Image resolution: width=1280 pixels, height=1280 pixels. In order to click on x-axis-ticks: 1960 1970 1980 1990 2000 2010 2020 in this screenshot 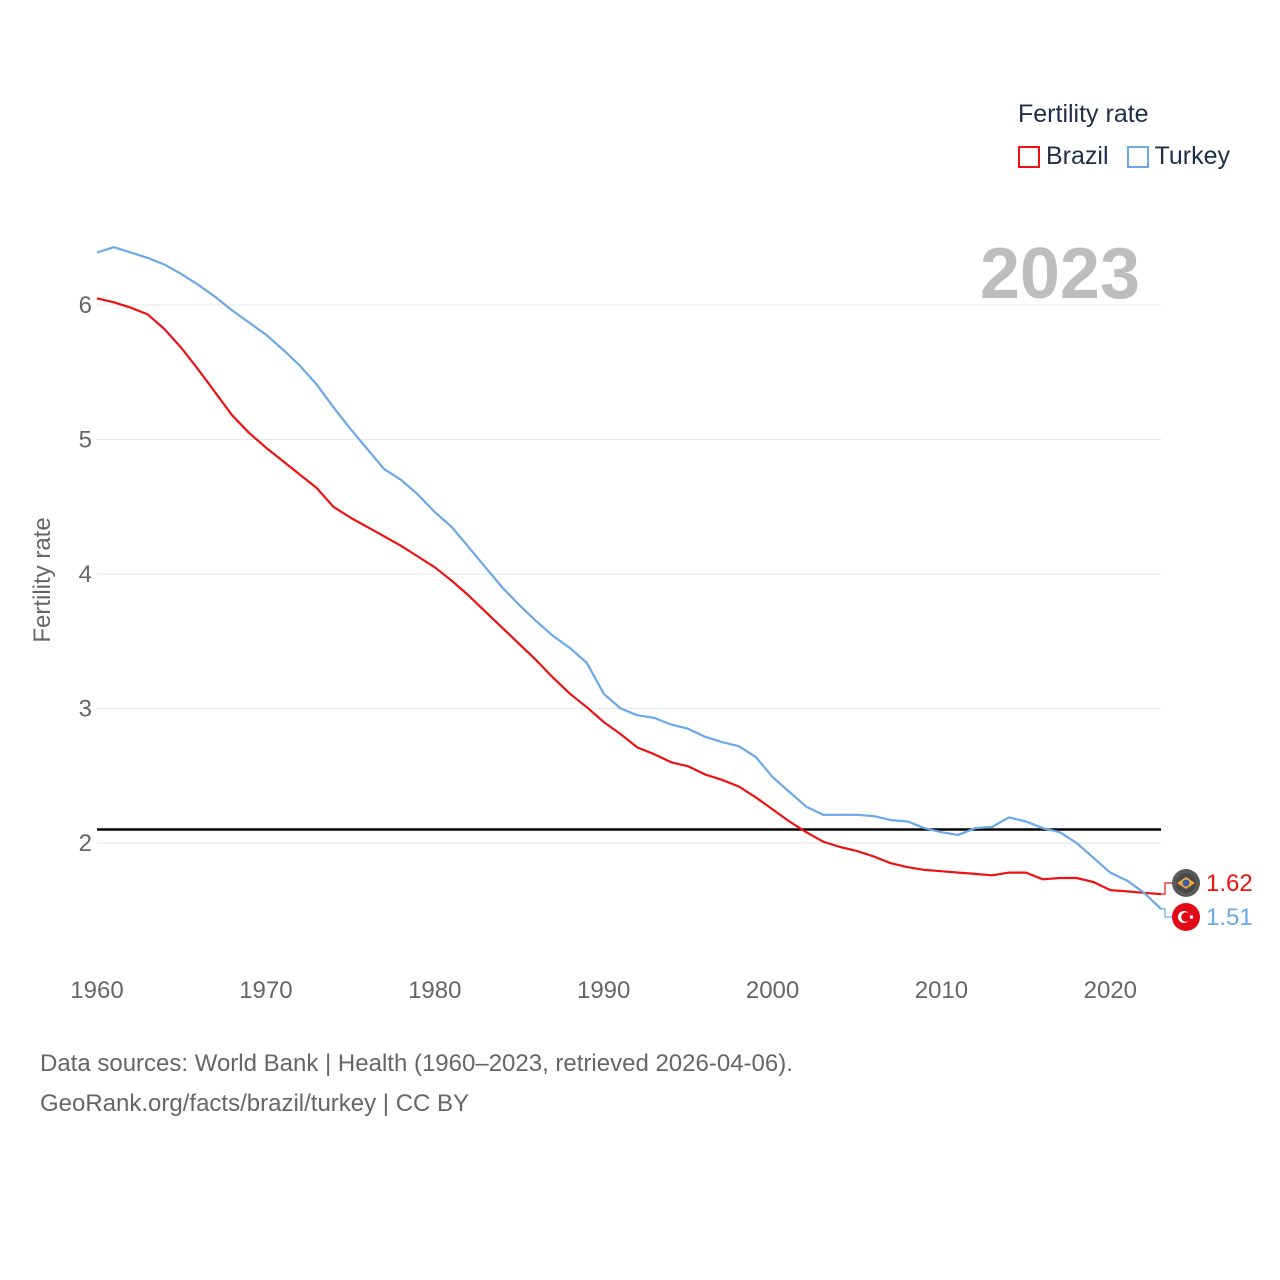, I will do `click(603, 990)`.